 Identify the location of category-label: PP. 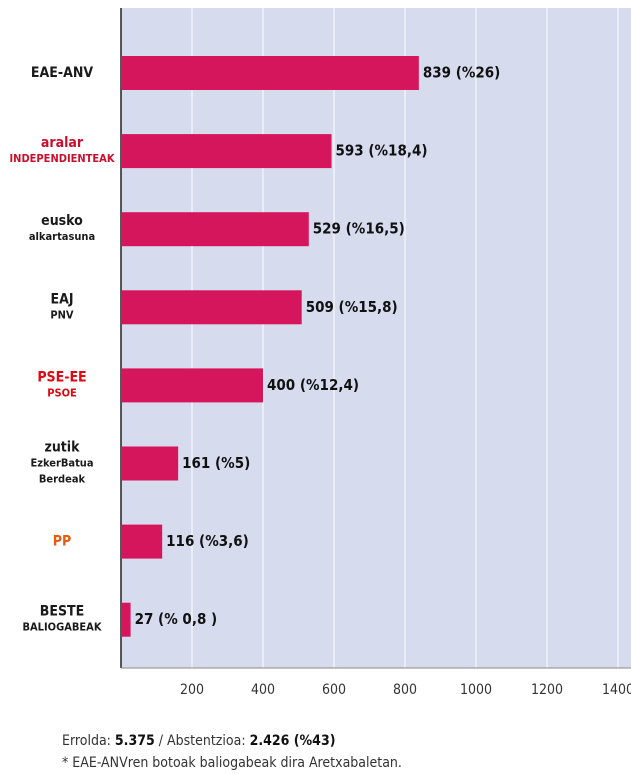
(62, 542).